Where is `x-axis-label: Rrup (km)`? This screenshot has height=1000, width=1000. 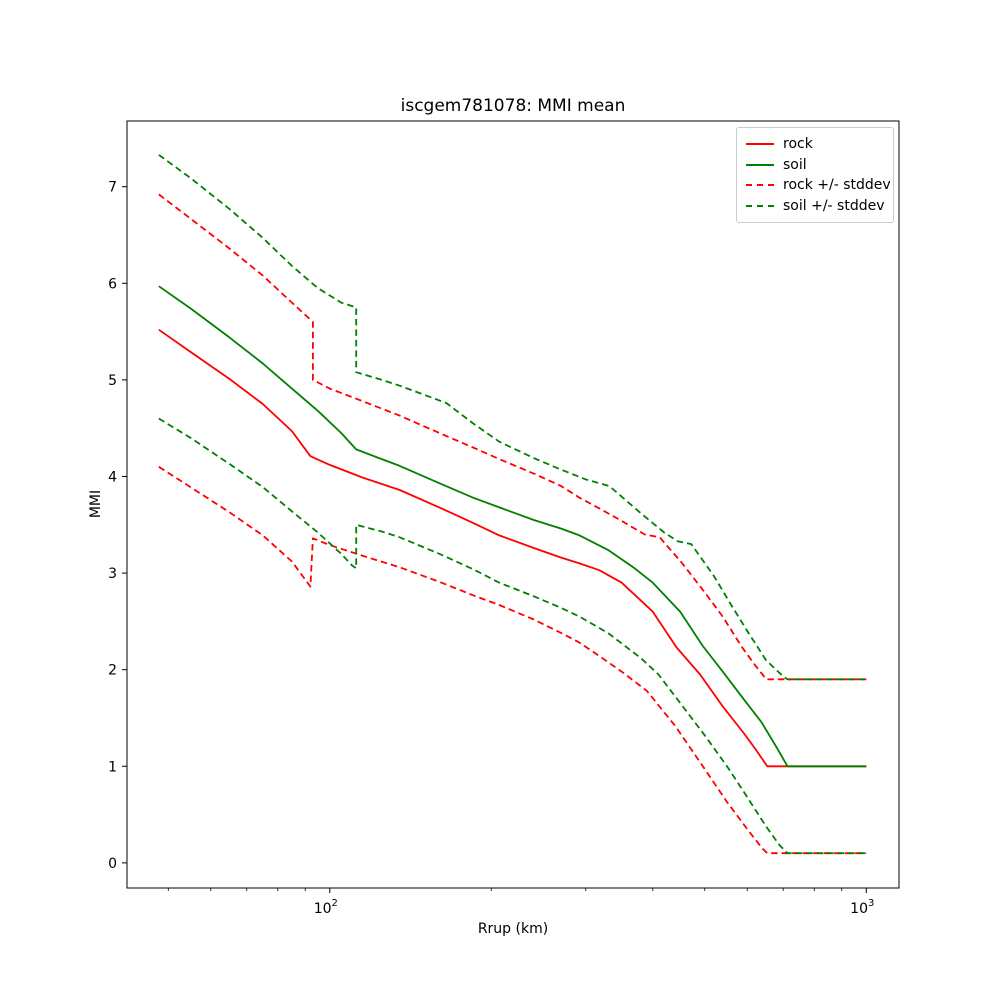 x-axis-label: Rrup (km) is located at coordinates (513, 929).